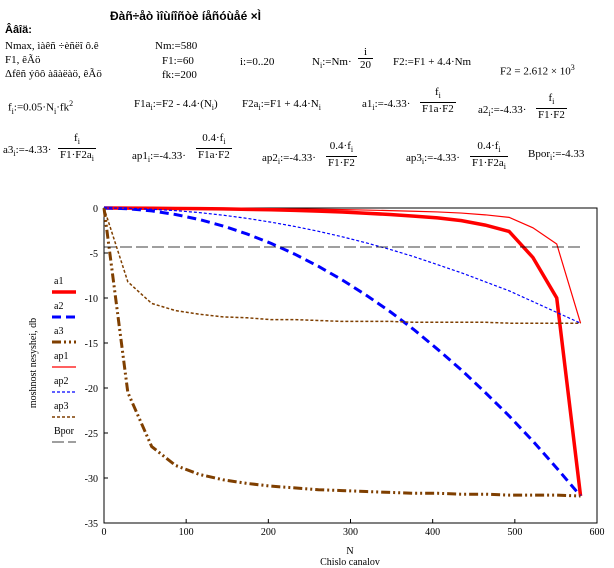  What do you see at coordinates (91, 299) in the screenshot?
I see `y-tick-label: -10` at bounding box center [91, 299].